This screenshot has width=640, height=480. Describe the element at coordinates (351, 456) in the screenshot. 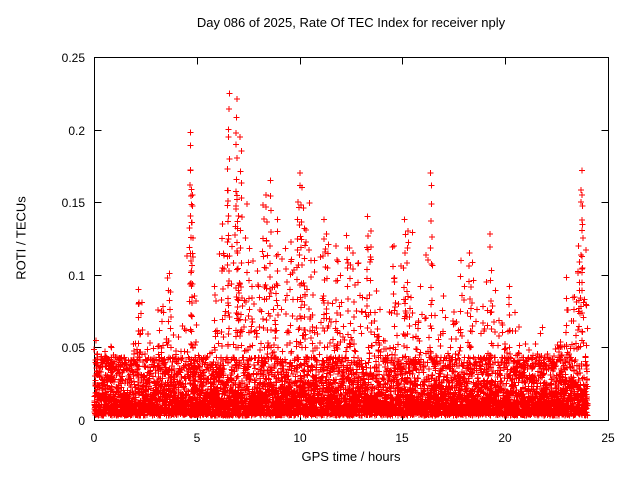

I see `x-axis-title: GPS time / hours` at that location.